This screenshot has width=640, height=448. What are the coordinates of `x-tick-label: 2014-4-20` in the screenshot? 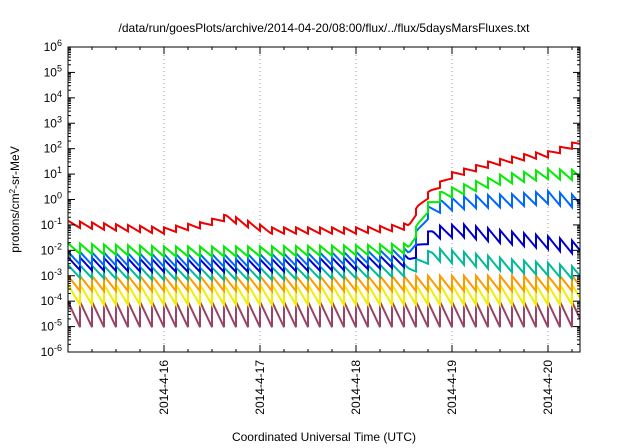 It's located at (548, 387).